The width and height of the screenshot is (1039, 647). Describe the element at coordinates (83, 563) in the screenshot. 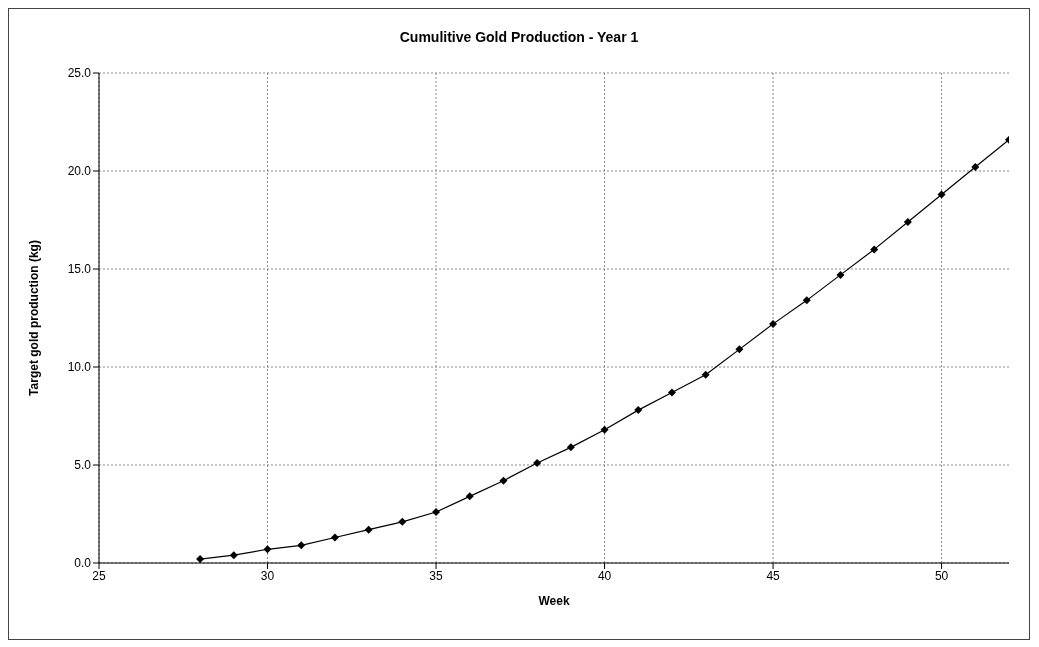

I see `y-tick-label: 0.0` at that location.